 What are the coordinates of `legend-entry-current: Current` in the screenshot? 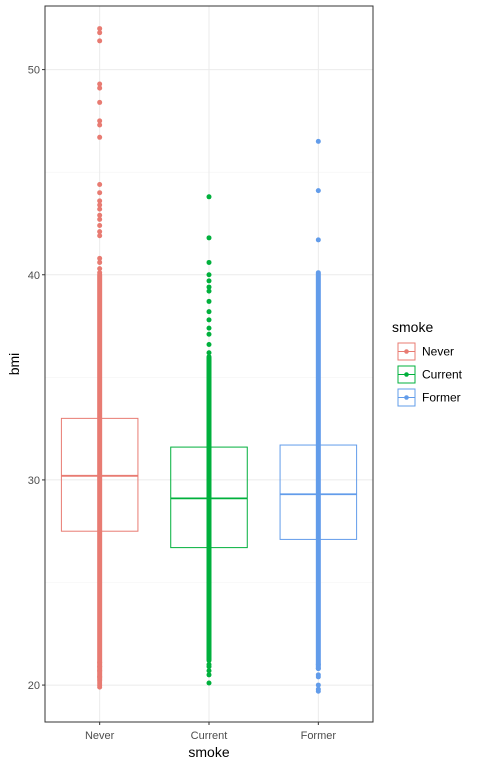 It's located at (430, 374).